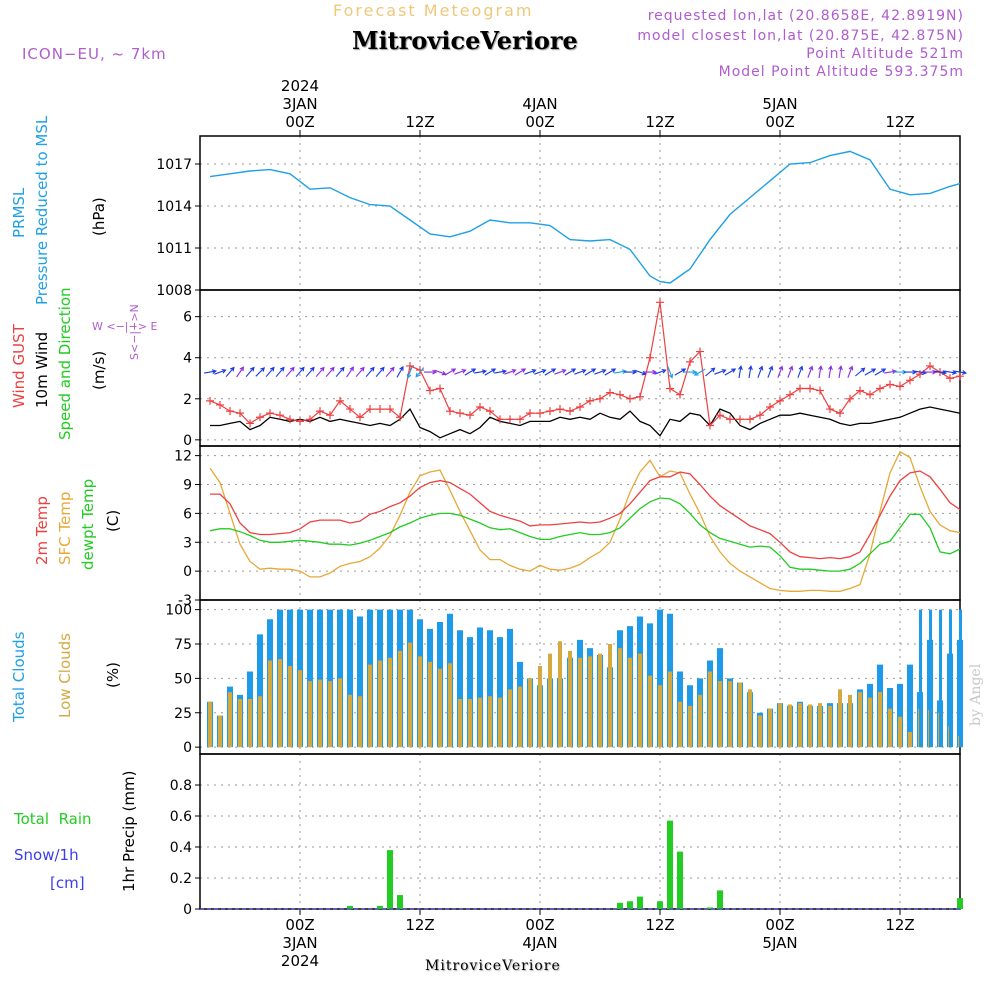  I want to click on y-tick-label: 1017, so click(174, 165).